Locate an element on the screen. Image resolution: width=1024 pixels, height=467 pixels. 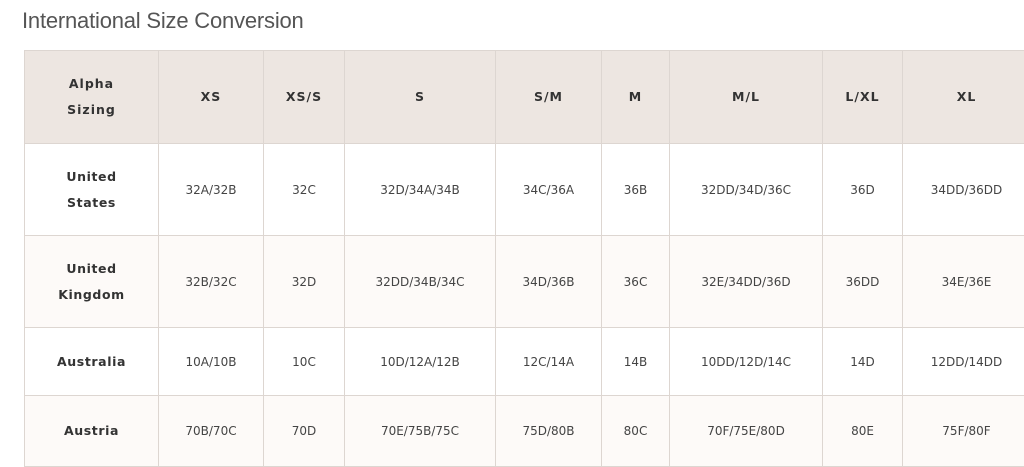
header-label: M is located at coordinates (635, 97).